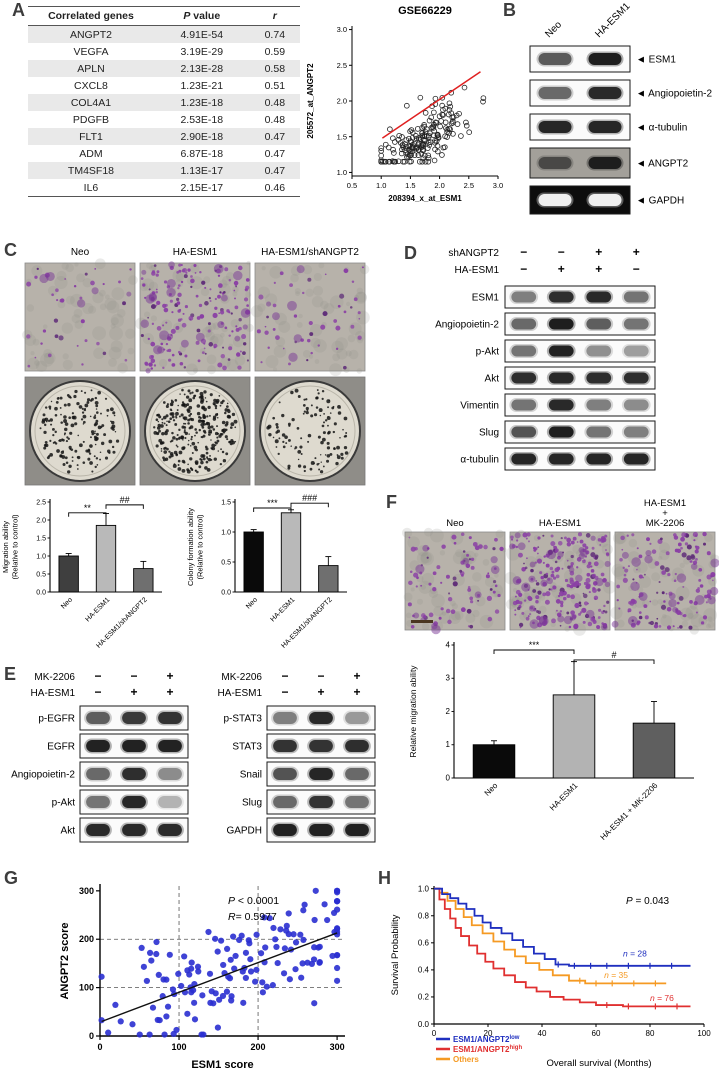 The height and width of the screenshot is (1083, 719). Describe the element at coordinates (202, 51) in the screenshot. I see `p-value: 3.19E-29` at that location.